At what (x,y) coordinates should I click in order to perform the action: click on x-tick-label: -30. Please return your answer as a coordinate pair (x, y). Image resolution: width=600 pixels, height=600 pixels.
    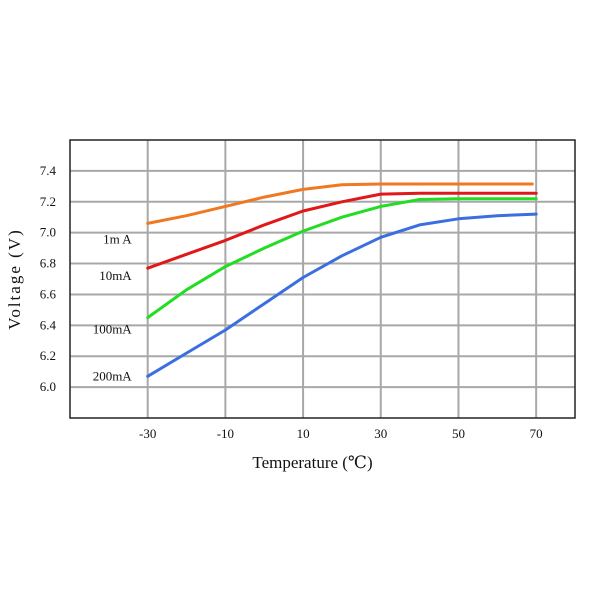
    Looking at the image, I should click on (147, 433).